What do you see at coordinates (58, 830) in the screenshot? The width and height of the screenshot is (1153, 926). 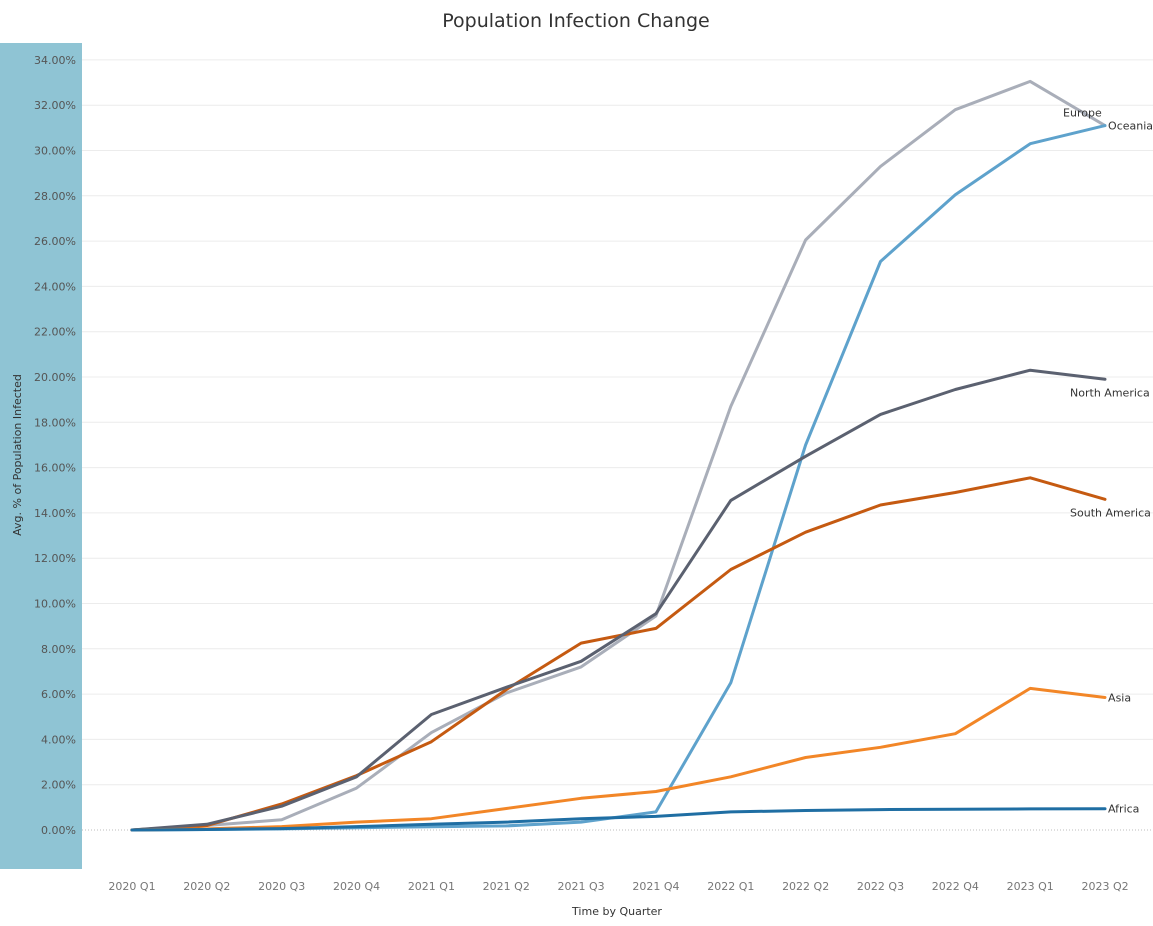 I see `y-tick-label: 0.00%` at bounding box center [58, 830].